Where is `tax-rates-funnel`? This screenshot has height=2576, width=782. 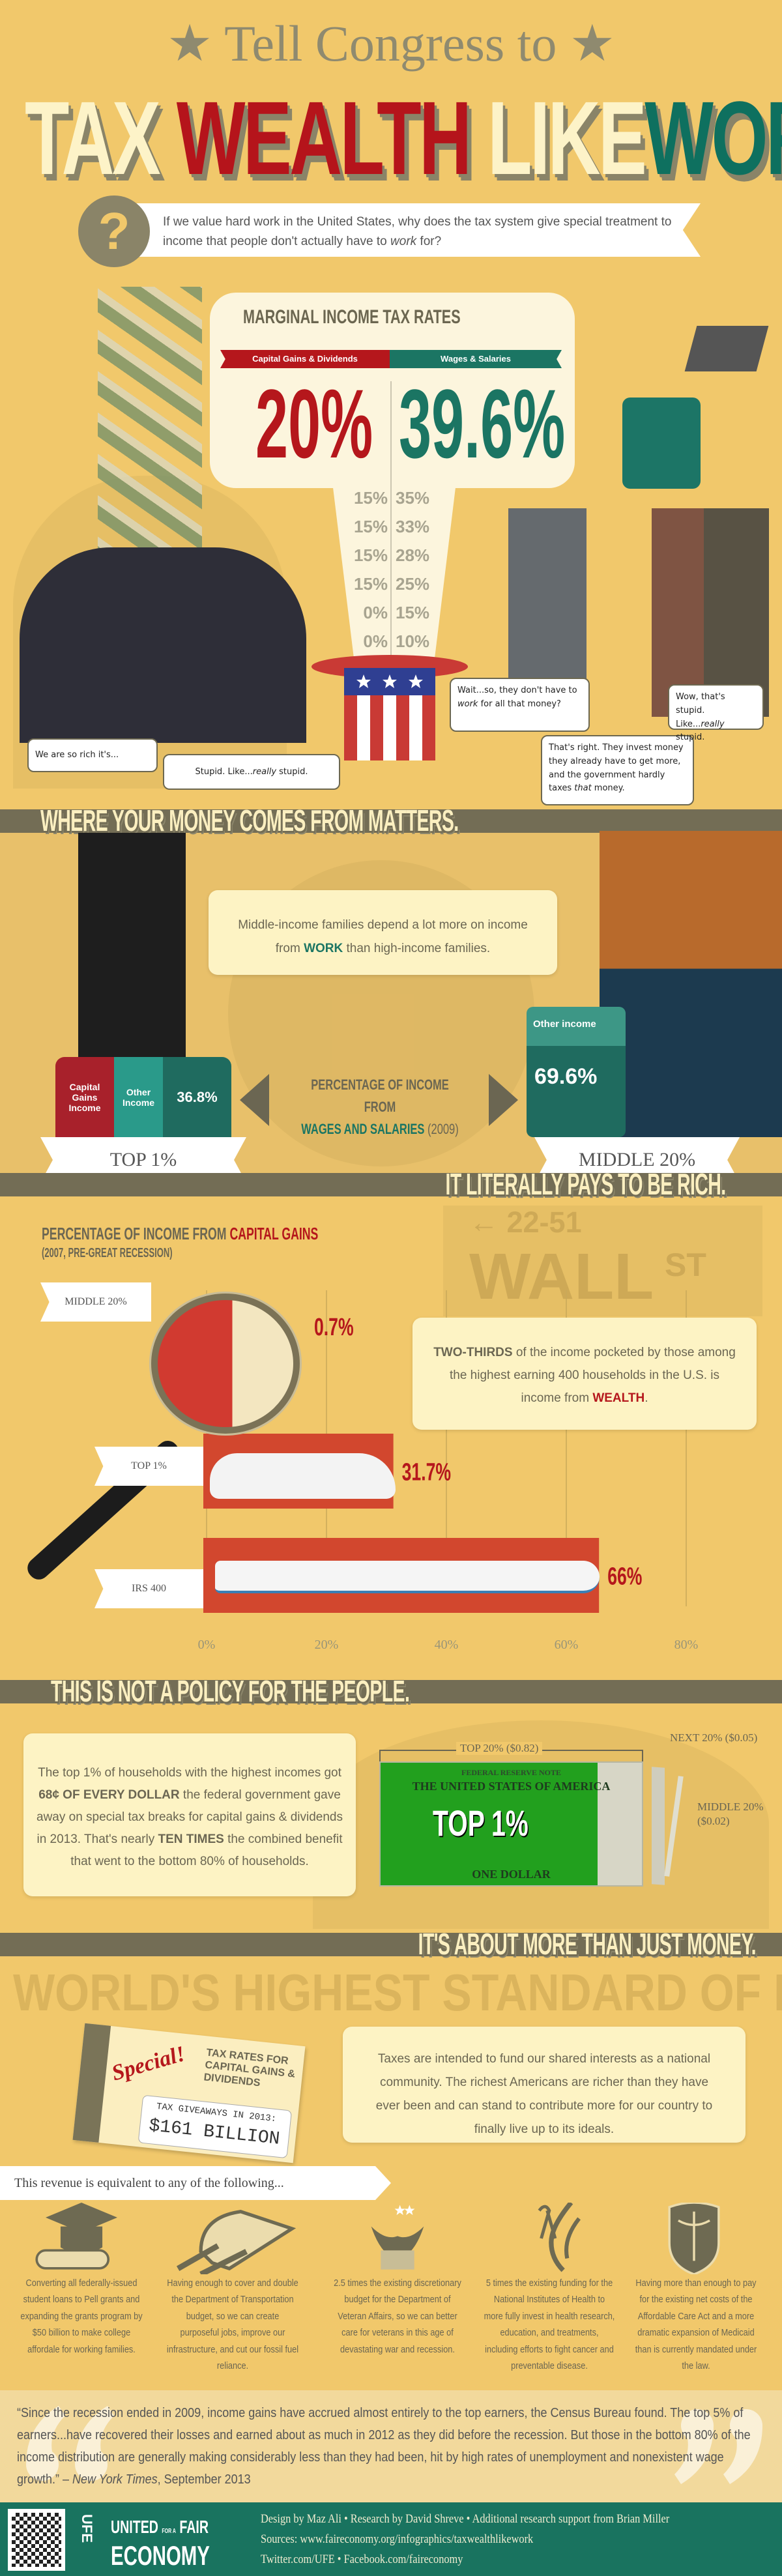
tax-rates-funnel is located at coordinates (394, 573).